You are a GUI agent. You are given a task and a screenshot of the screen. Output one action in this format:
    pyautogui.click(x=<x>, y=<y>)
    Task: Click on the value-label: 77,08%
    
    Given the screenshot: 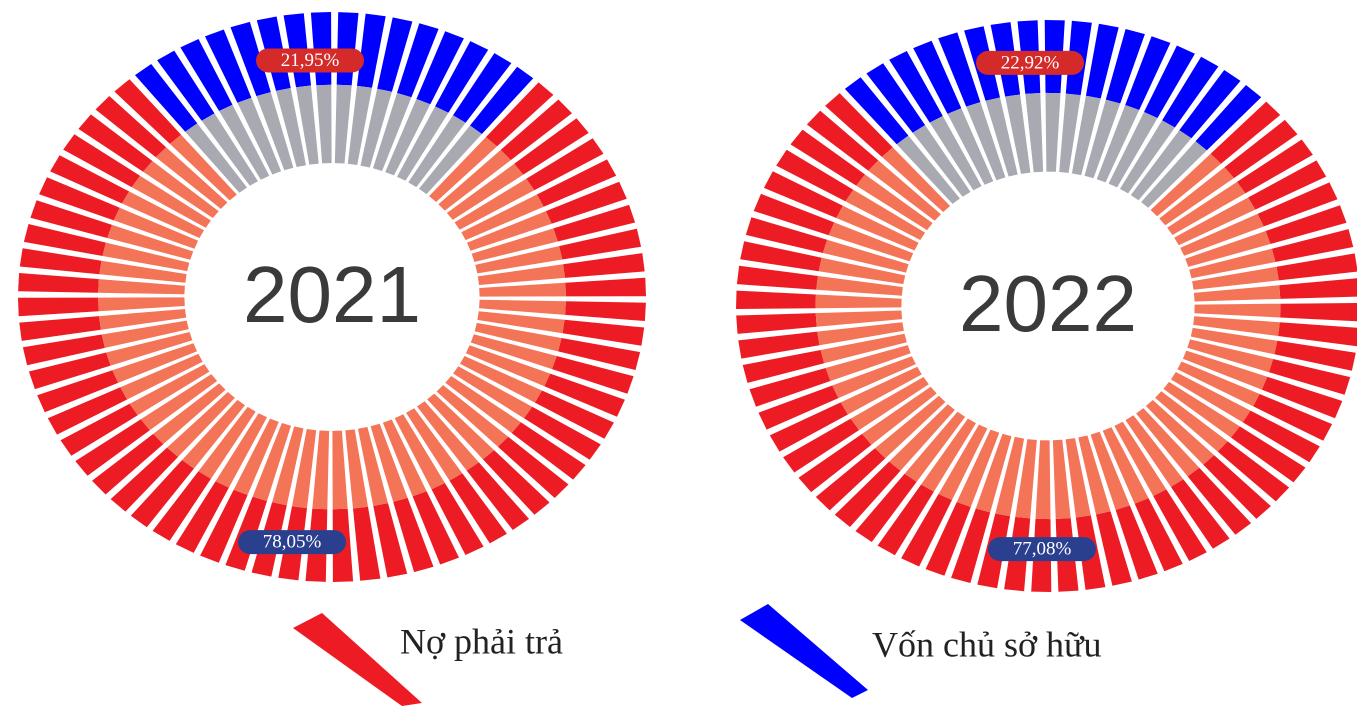 What is the action you would take?
    pyautogui.click(x=1042, y=548)
    